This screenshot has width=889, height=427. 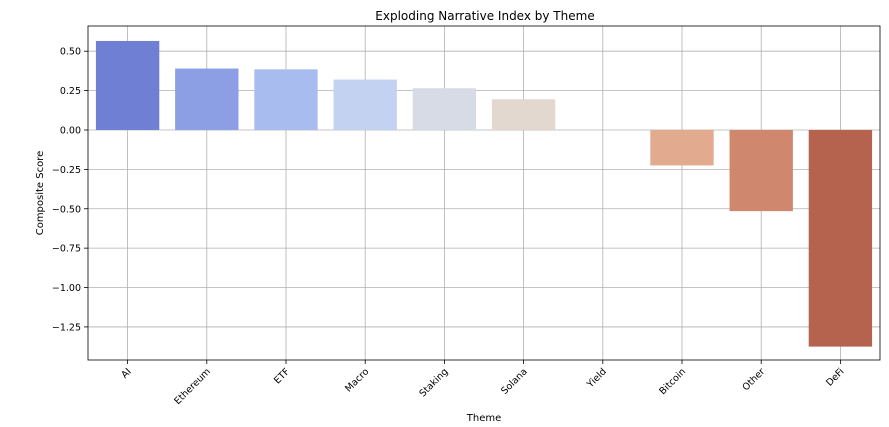 What do you see at coordinates (66, 170) in the screenshot?
I see `y-tick-label: −0.25` at bounding box center [66, 170].